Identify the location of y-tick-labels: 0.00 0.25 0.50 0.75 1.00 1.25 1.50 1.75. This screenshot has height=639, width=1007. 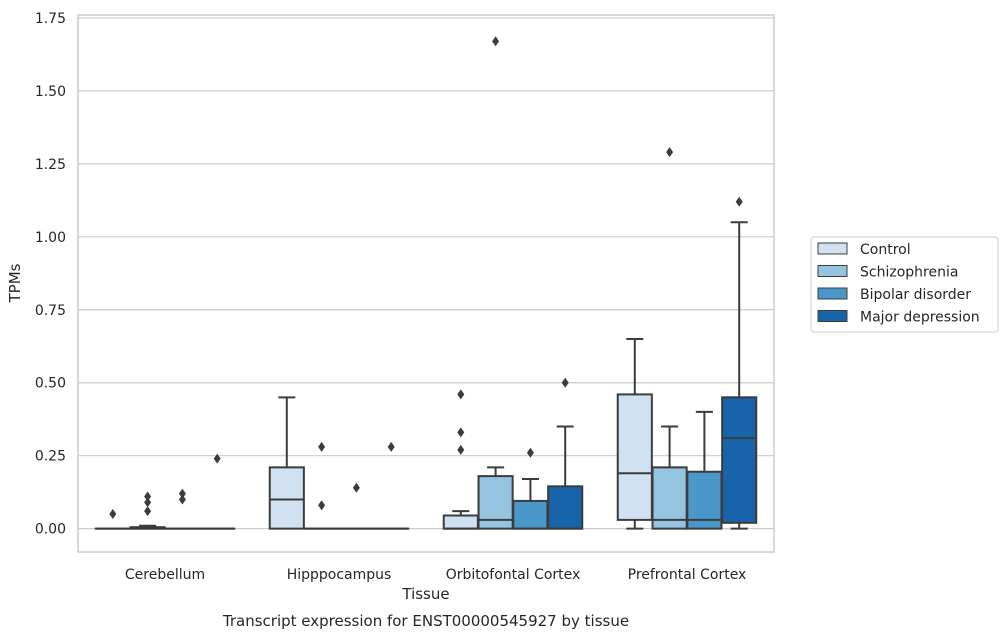
(50, 274).